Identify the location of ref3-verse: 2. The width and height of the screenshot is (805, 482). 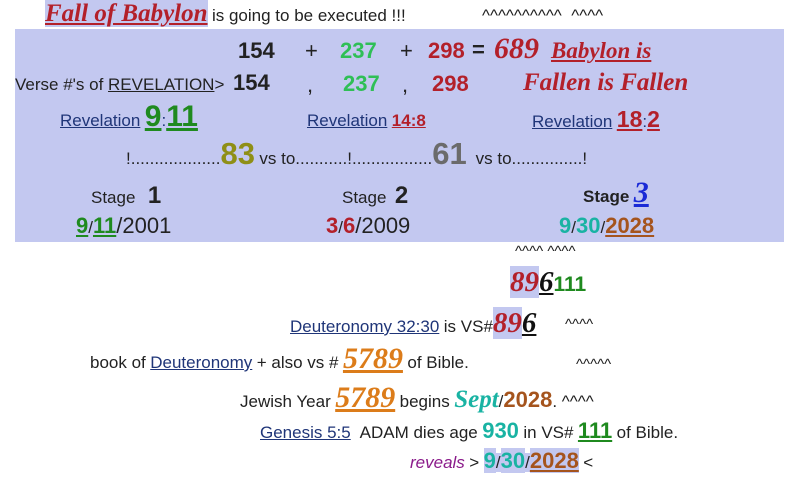
(653, 119).